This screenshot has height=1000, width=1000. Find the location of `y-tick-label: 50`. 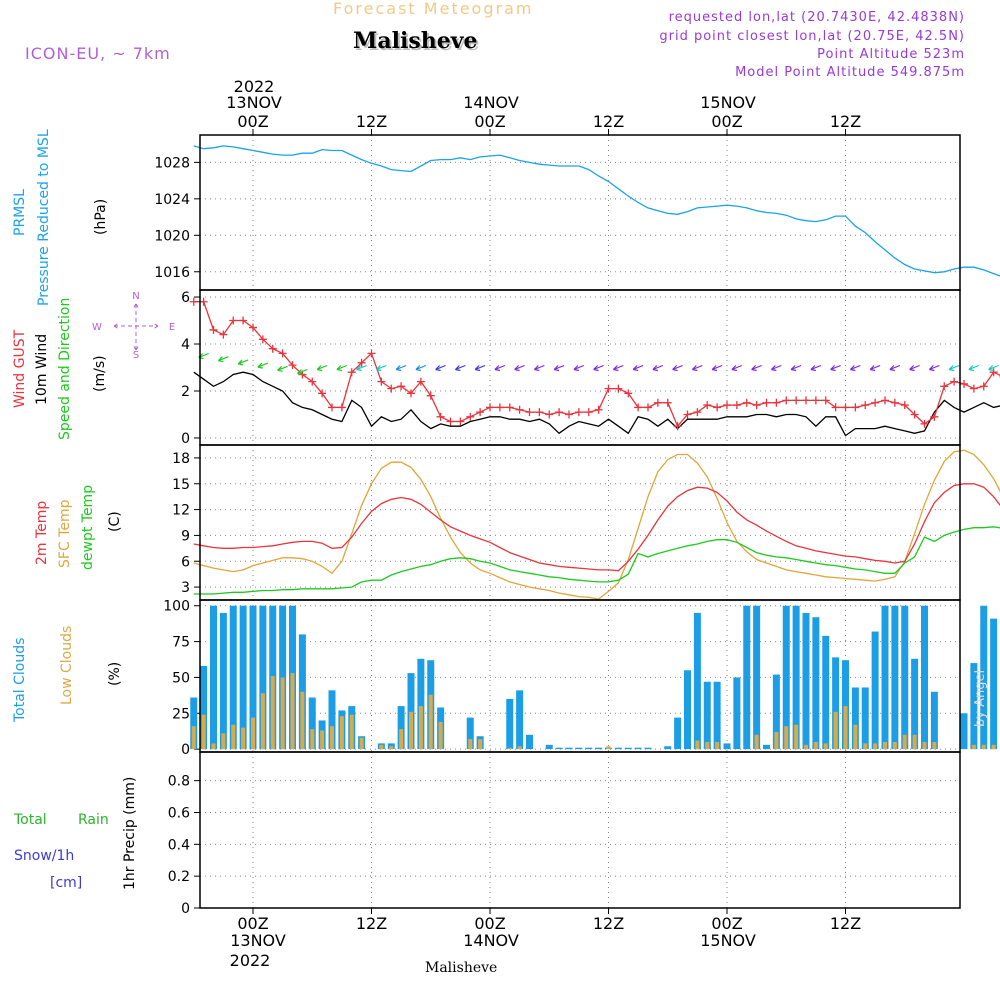

y-tick-label: 50 is located at coordinates (181, 678).